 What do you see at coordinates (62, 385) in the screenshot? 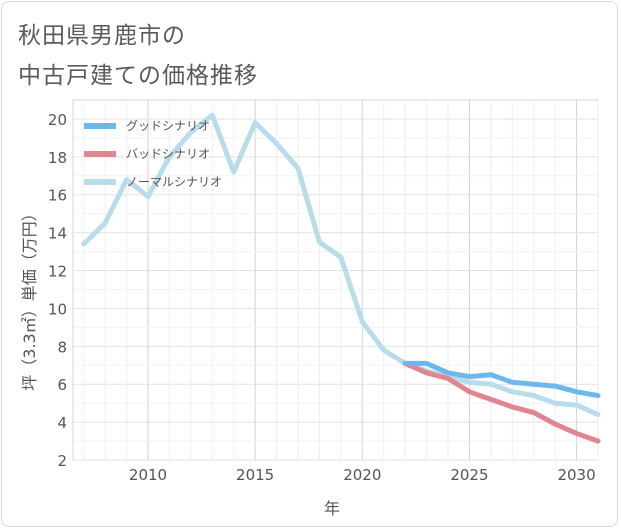
I see `y-tick-label: 6` at bounding box center [62, 385].